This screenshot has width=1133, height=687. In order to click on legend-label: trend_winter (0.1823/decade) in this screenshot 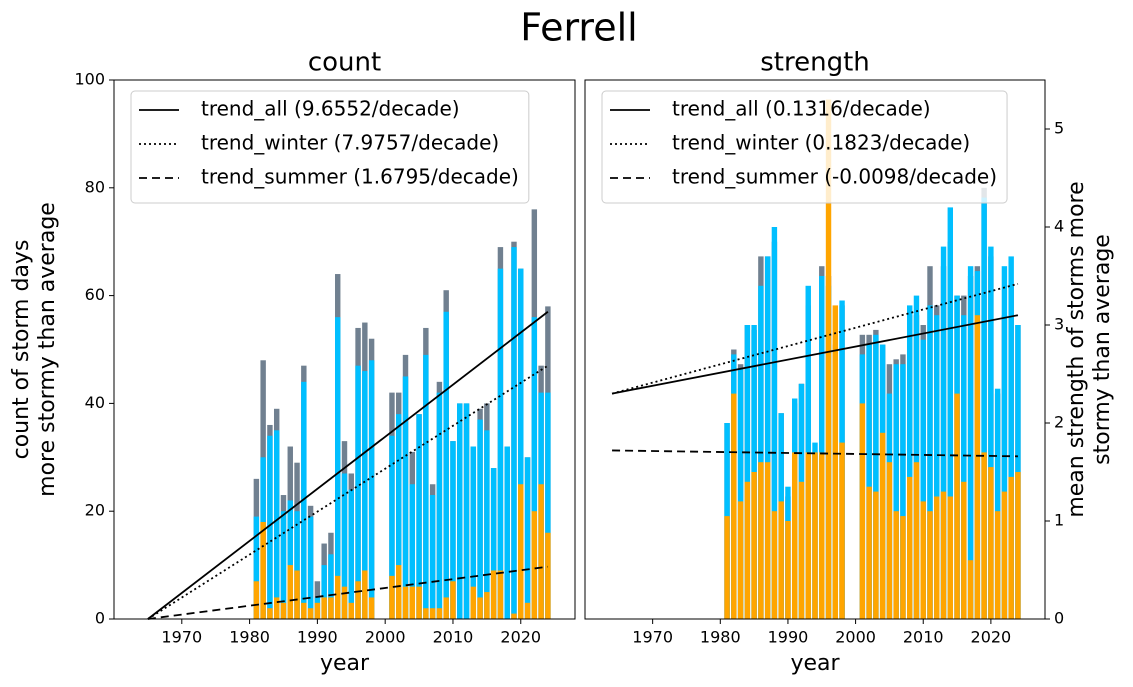, I will do `click(821, 143)`.